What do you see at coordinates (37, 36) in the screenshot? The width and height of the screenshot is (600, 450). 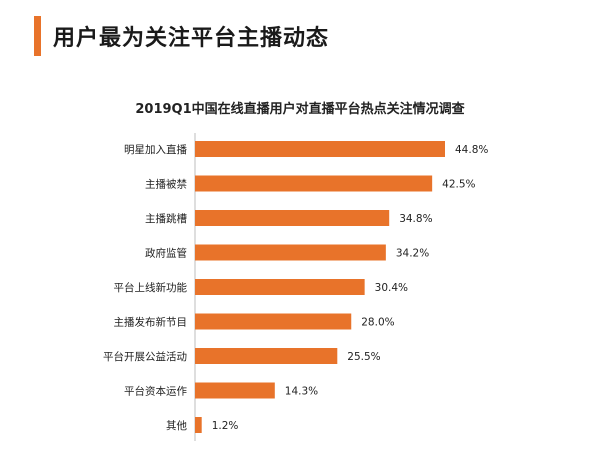 I see `header-accent-bar` at bounding box center [37, 36].